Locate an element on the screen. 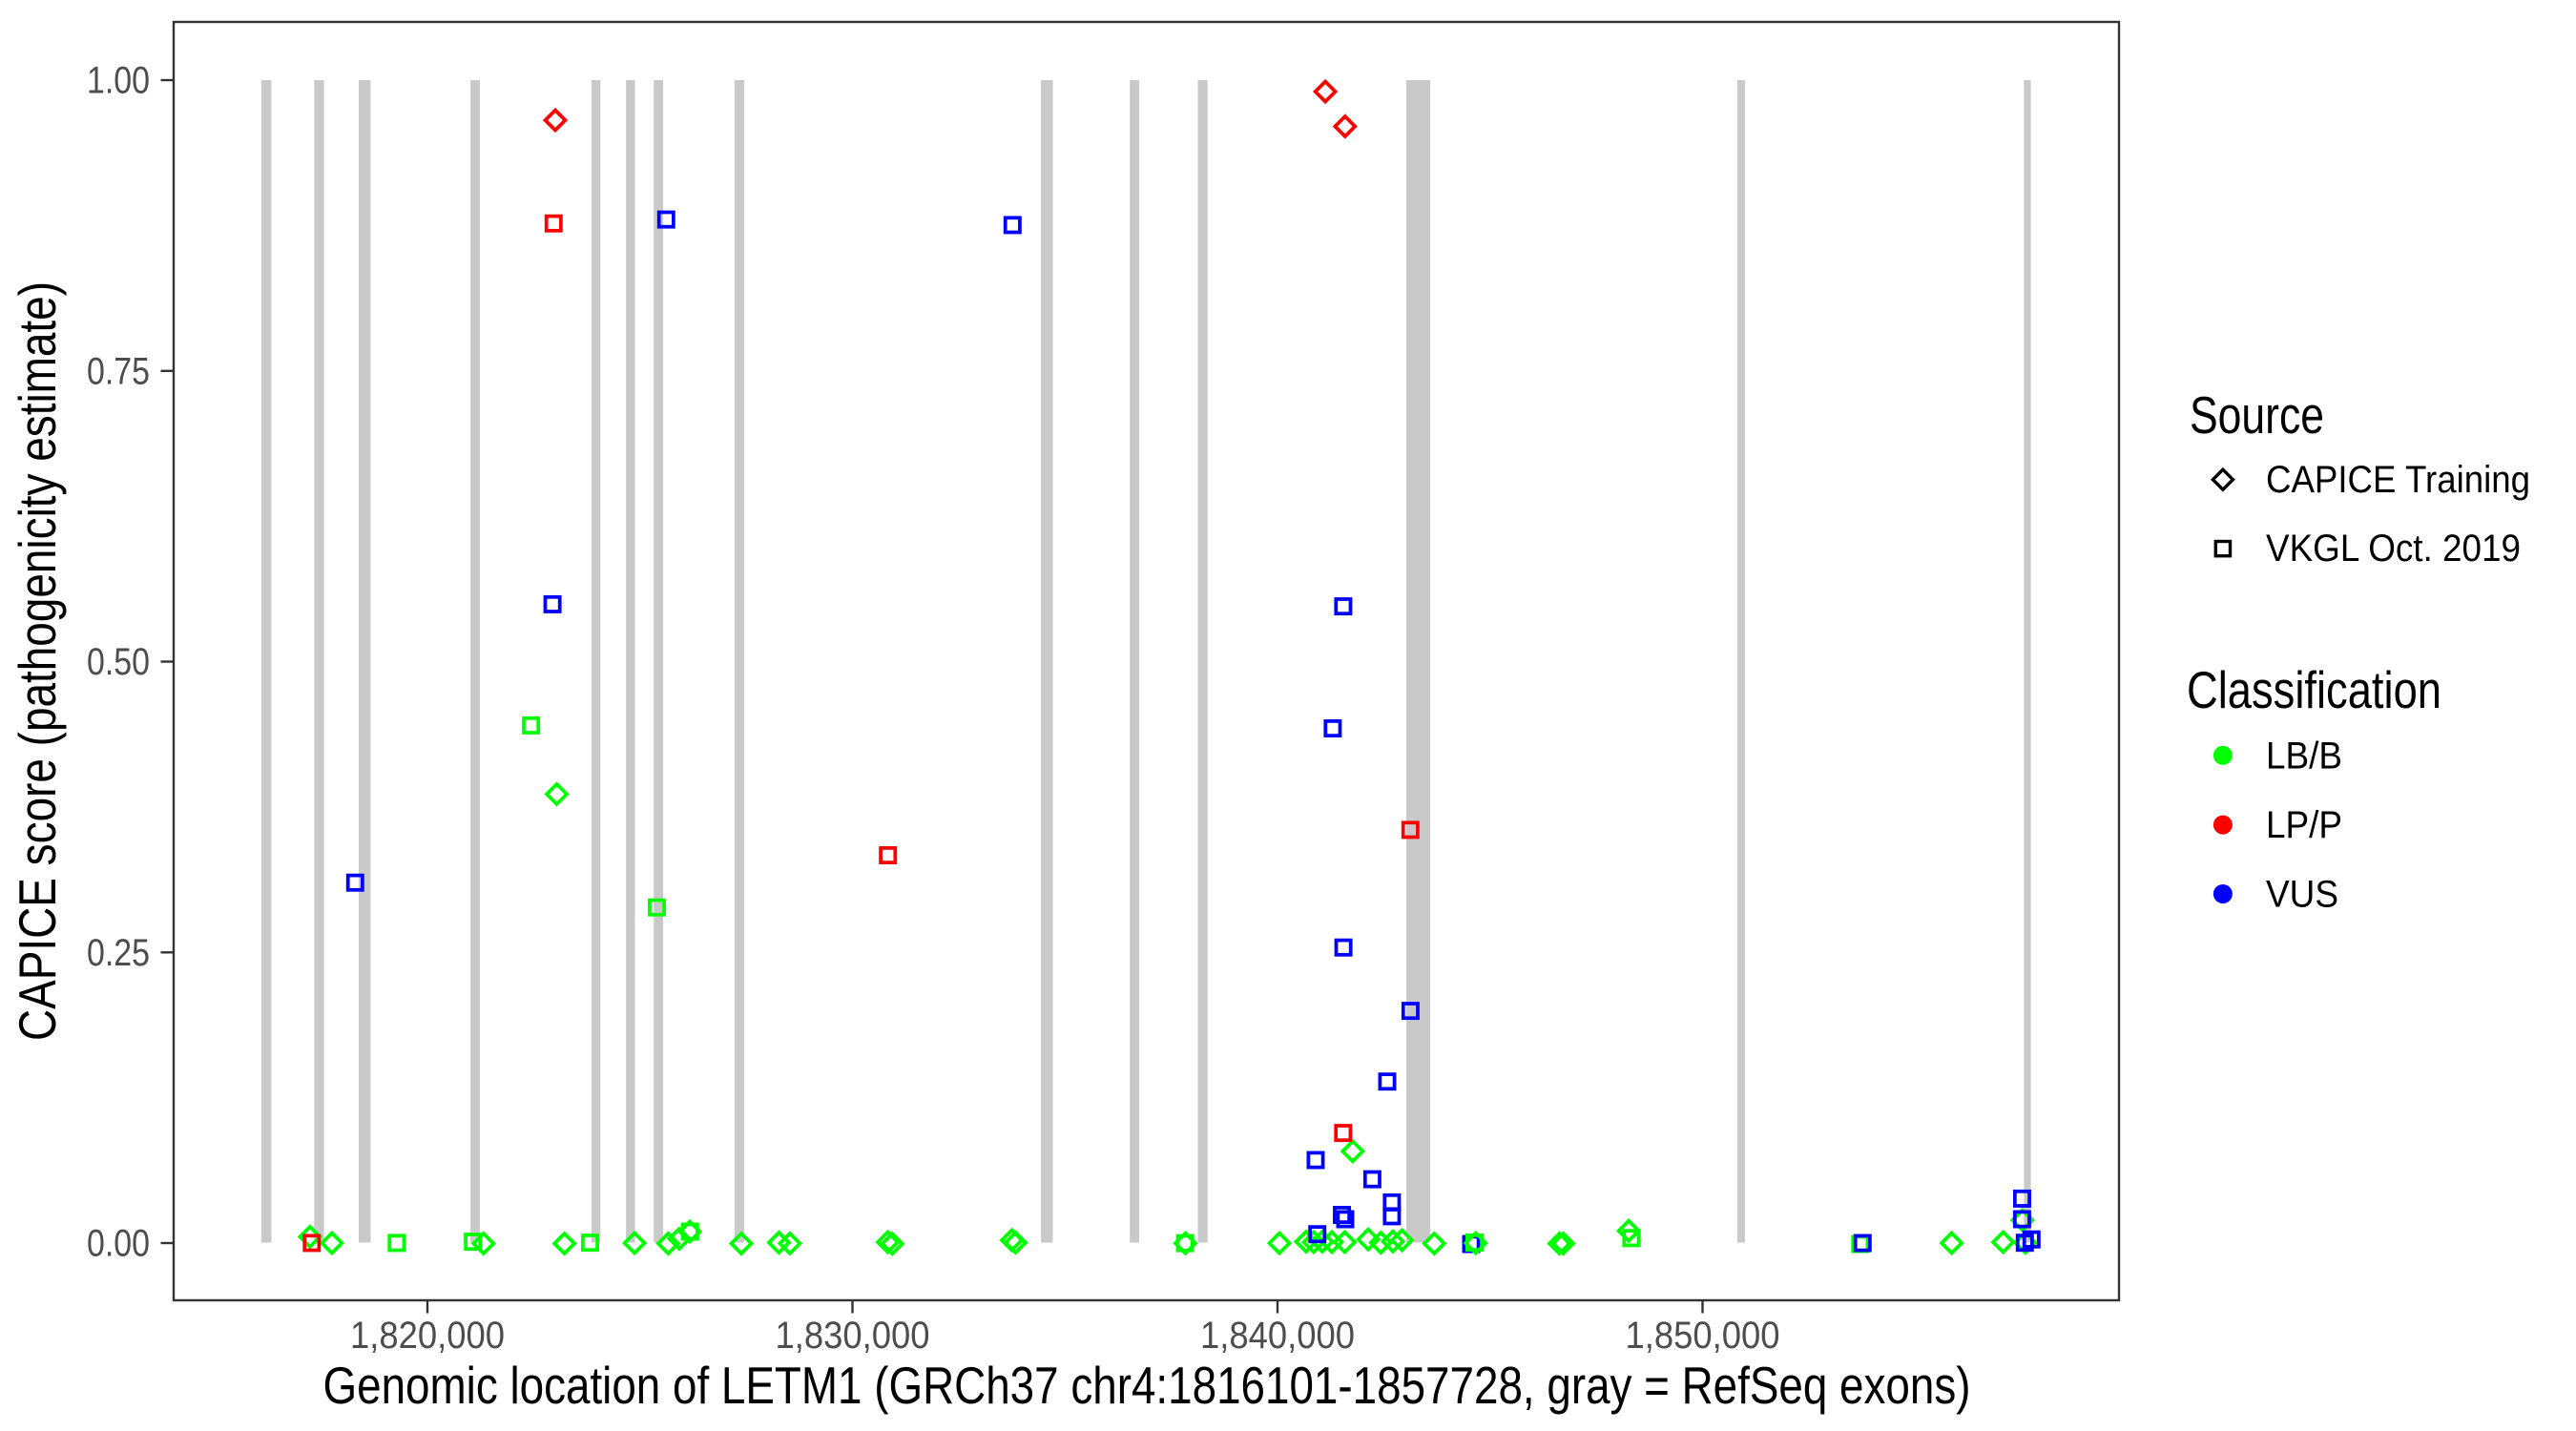 Image resolution: width=2576 pixels, height=1431 pixels. svg-text: 1,820,000 is located at coordinates (427, 1336).